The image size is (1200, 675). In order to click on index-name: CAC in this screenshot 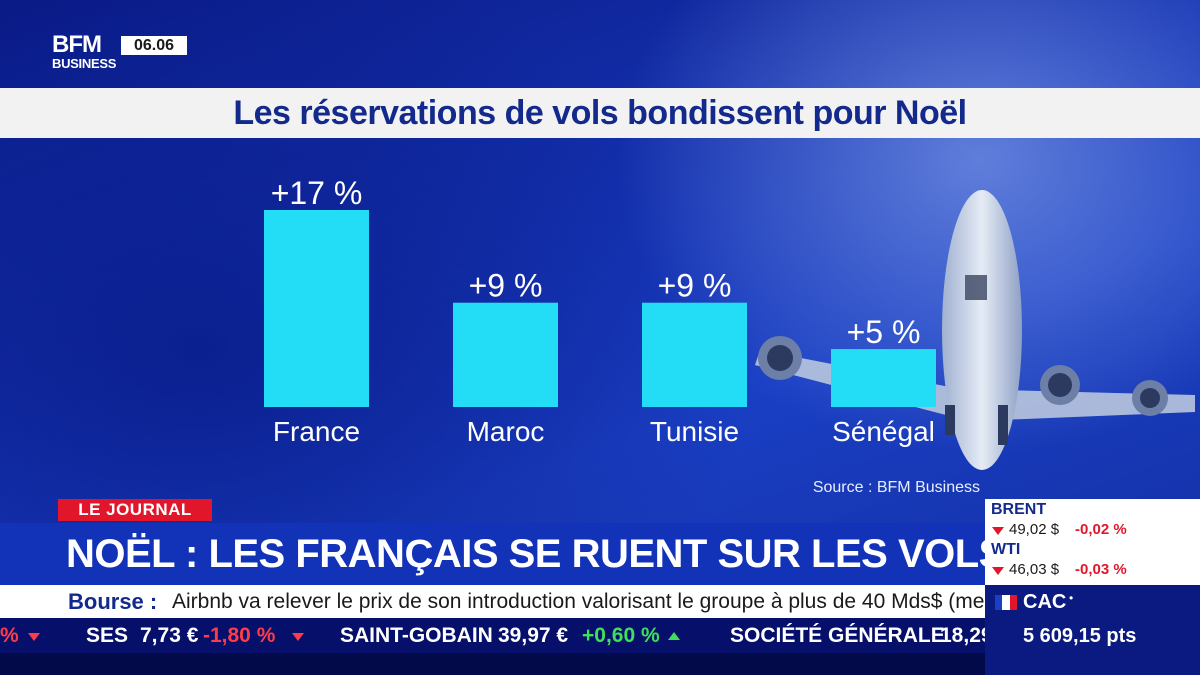, I will do `click(1045, 602)`.